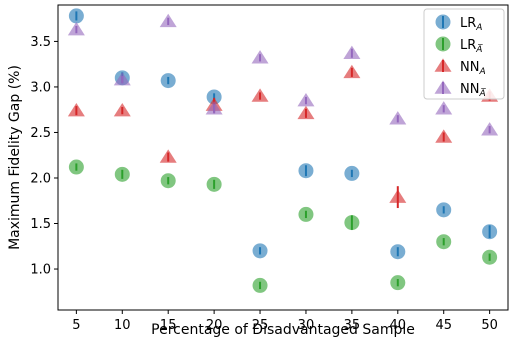  What do you see at coordinates (40, 270) in the screenshot?
I see `y-tick-label: 1.0` at bounding box center [40, 270].